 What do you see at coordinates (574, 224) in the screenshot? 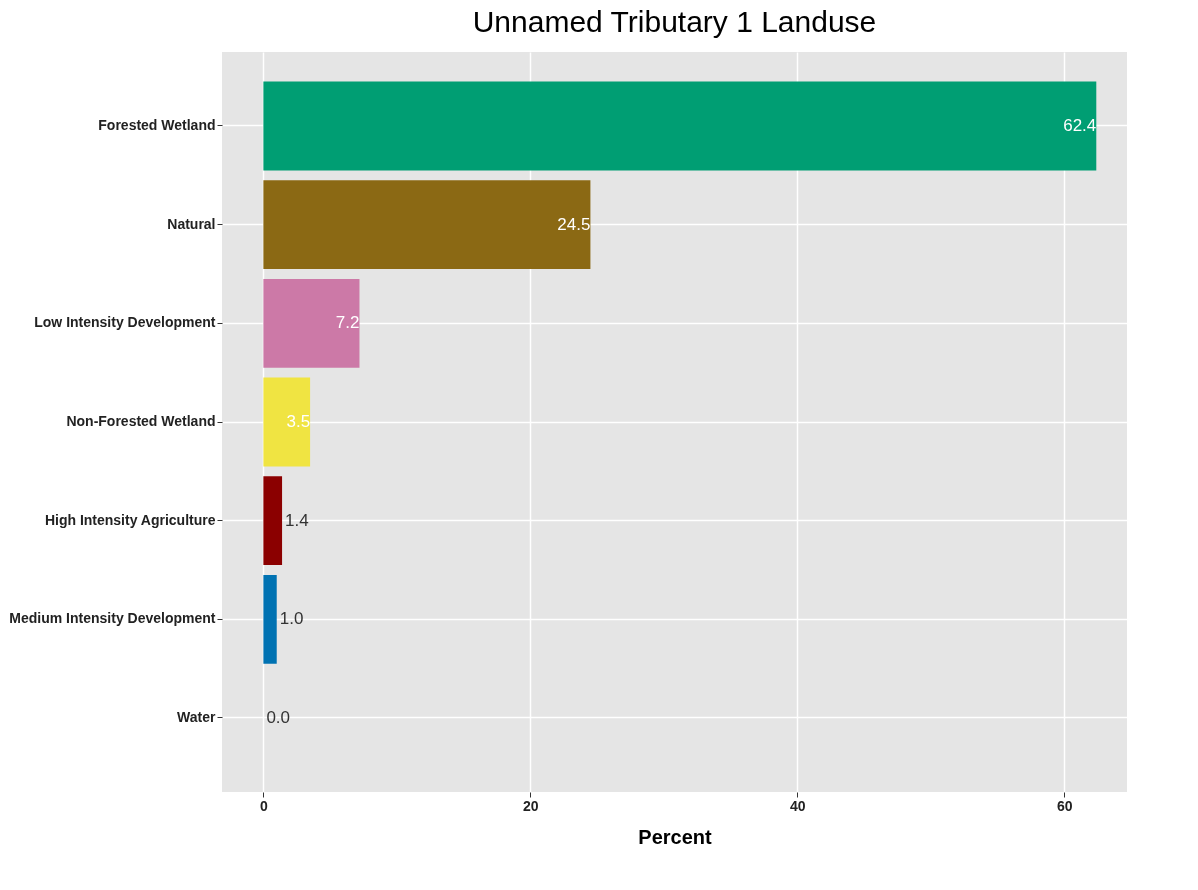
I see `data-label: 24.5` at bounding box center [574, 224].